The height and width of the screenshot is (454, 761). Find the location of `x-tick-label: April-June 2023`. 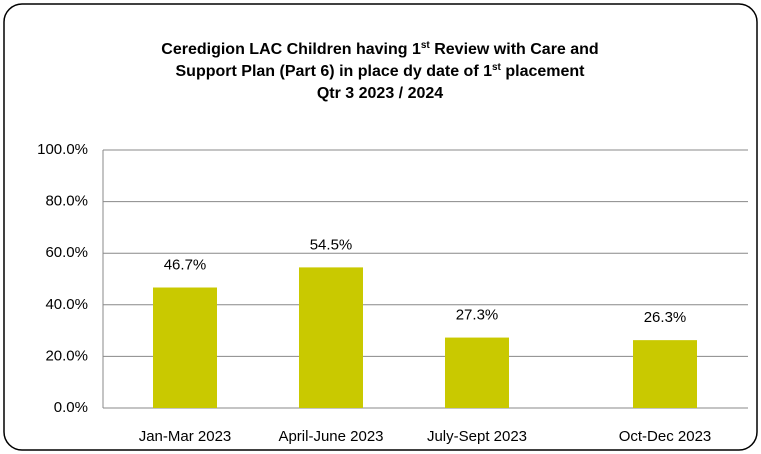

x-tick-label: April-June 2023 is located at coordinates (330, 436).